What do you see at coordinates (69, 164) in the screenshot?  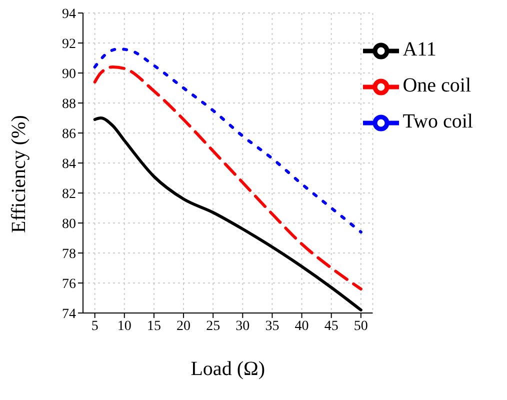 I see `y-tick-label: 84` at bounding box center [69, 164].